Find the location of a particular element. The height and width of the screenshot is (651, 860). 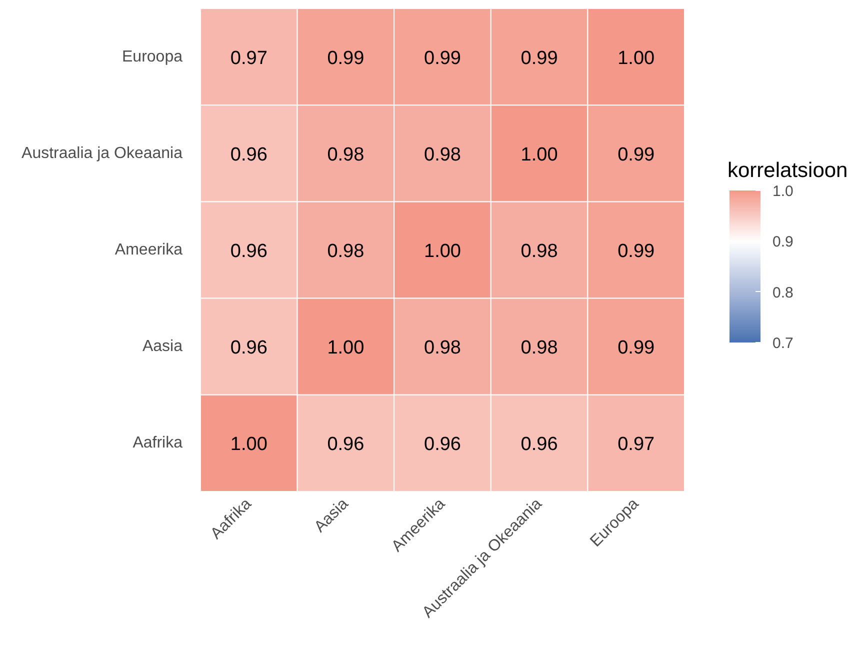

y-tick-label: Ameerika is located at coordinates (148, 250).